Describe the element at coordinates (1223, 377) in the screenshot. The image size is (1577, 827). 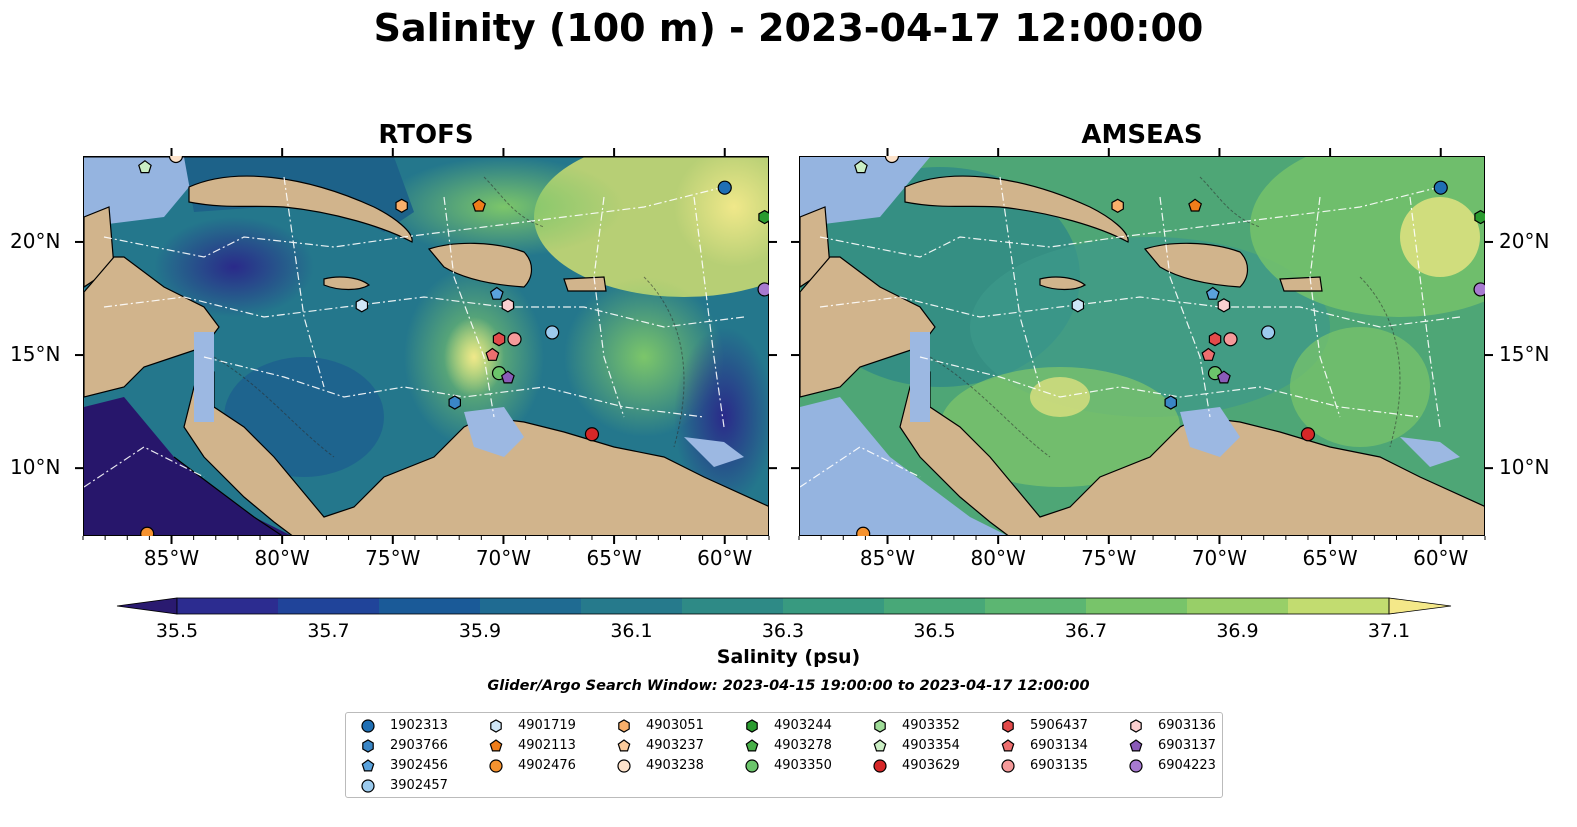
I see `float-marker-6903137-amseas` at that location.